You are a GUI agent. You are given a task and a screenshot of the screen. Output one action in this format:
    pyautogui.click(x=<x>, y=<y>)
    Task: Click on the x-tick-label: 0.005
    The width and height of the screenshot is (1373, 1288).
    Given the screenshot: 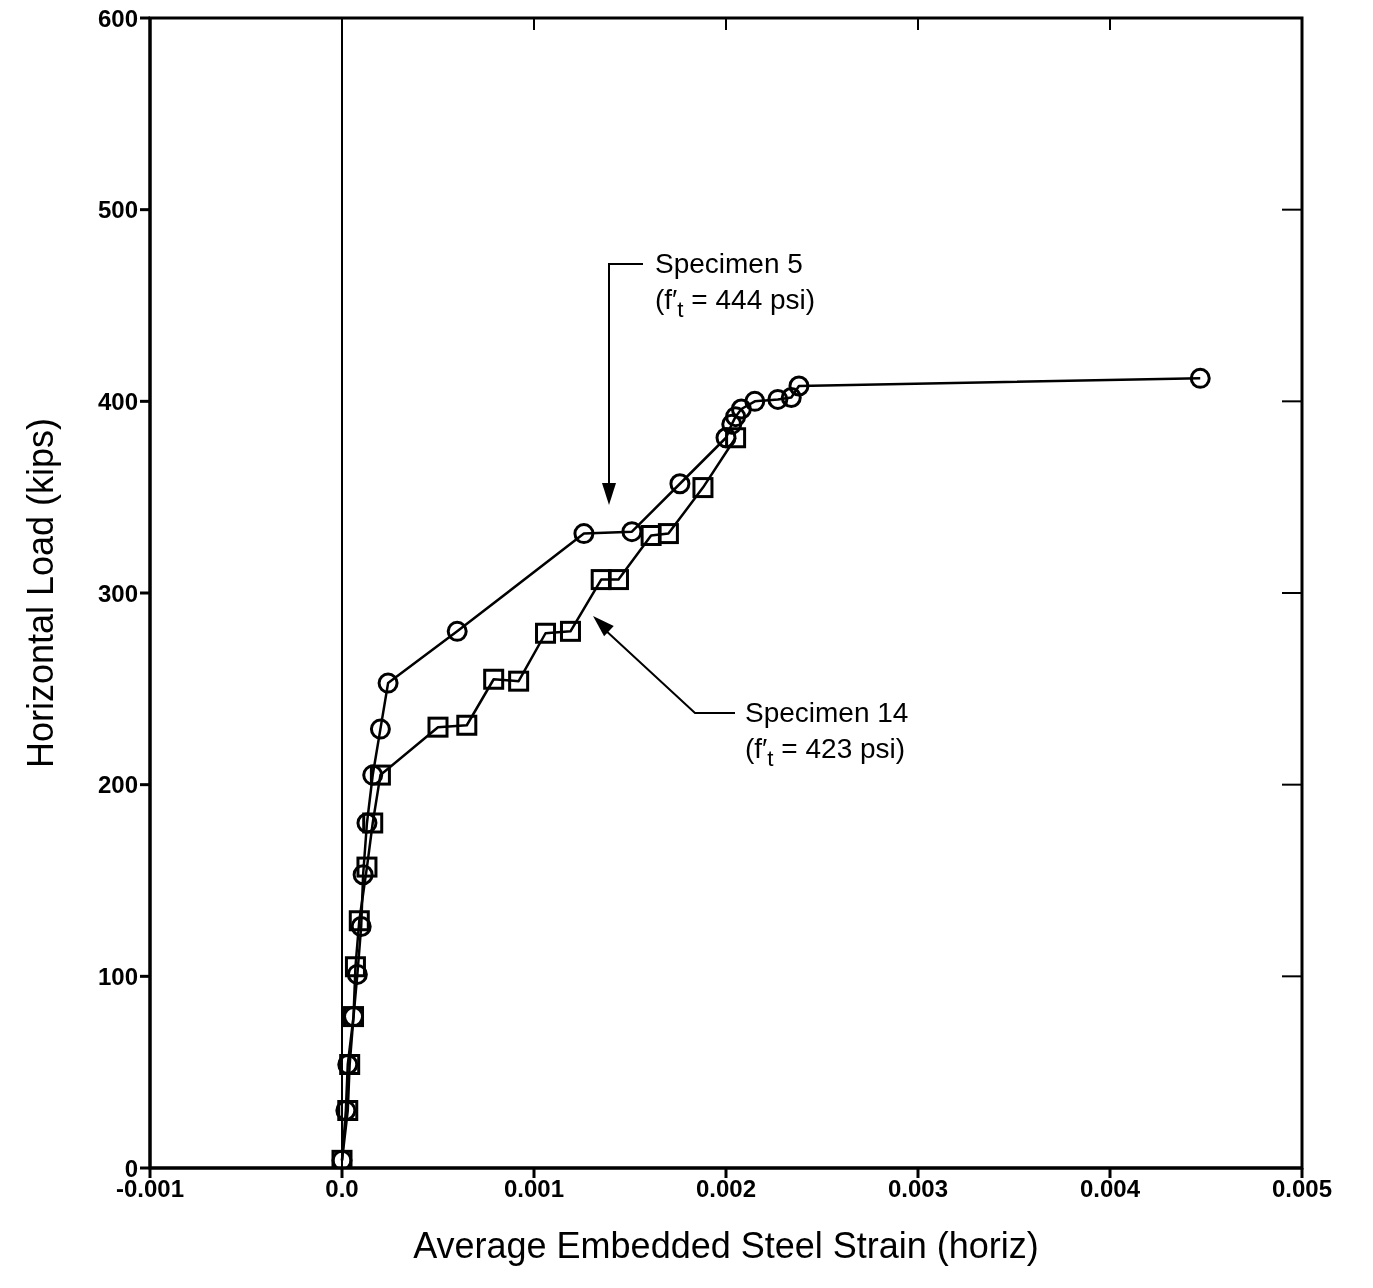 What is the action you would take?
    pyautogui.click(x=1302, y=1189)
    